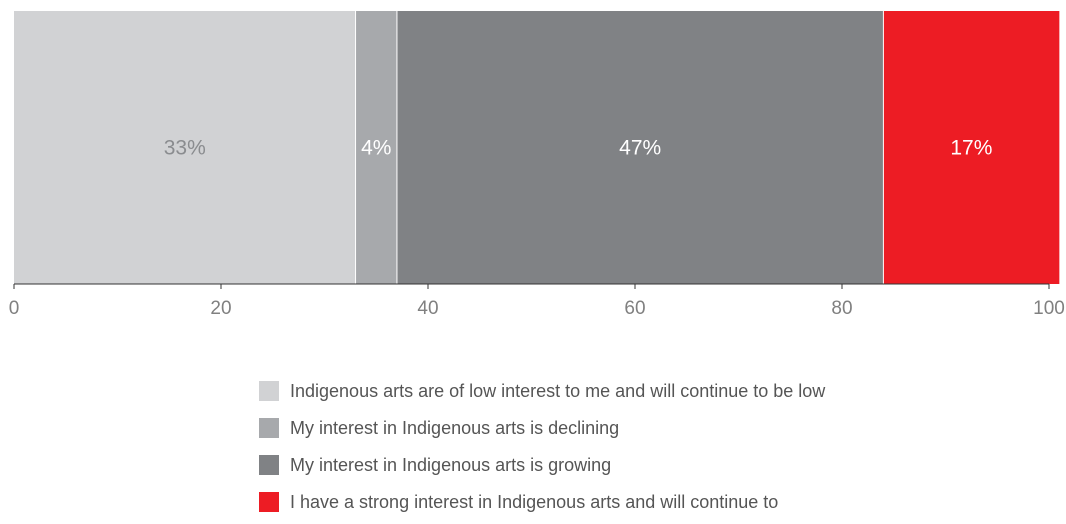 This screenshot has width=1066, height=524. Describe the element at coordinates (841, 308) in the screenshot. I see `x-tick-label-4: 80` at that location.